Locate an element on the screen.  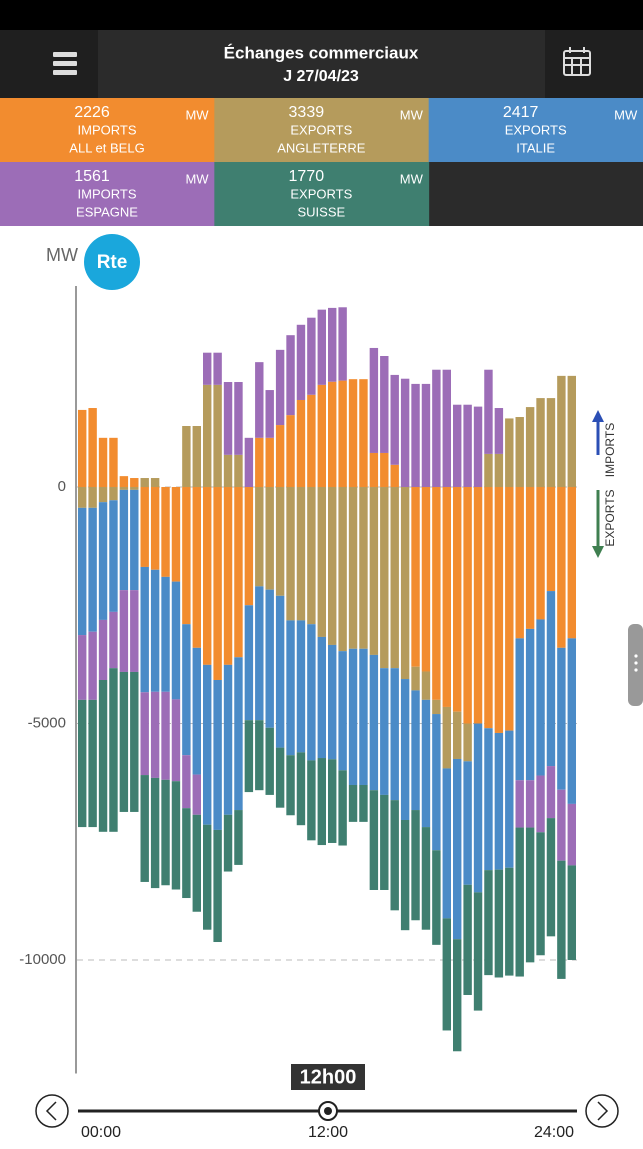
header is located at coordinates (321, 64).